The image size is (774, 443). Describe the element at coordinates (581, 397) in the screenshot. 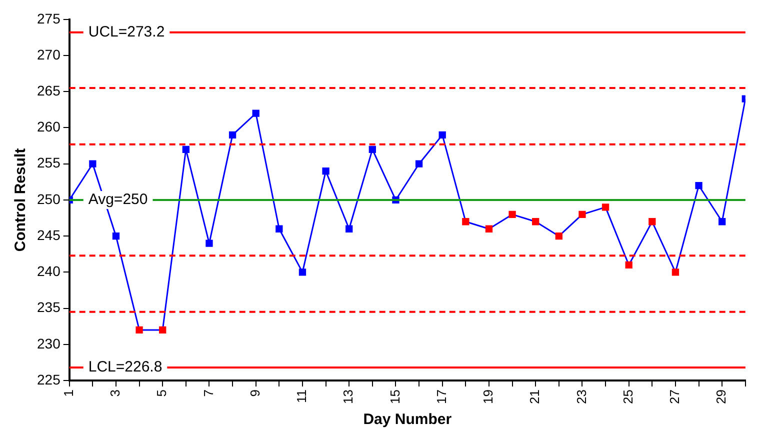

I see `x-tick-label: 23` at that location.